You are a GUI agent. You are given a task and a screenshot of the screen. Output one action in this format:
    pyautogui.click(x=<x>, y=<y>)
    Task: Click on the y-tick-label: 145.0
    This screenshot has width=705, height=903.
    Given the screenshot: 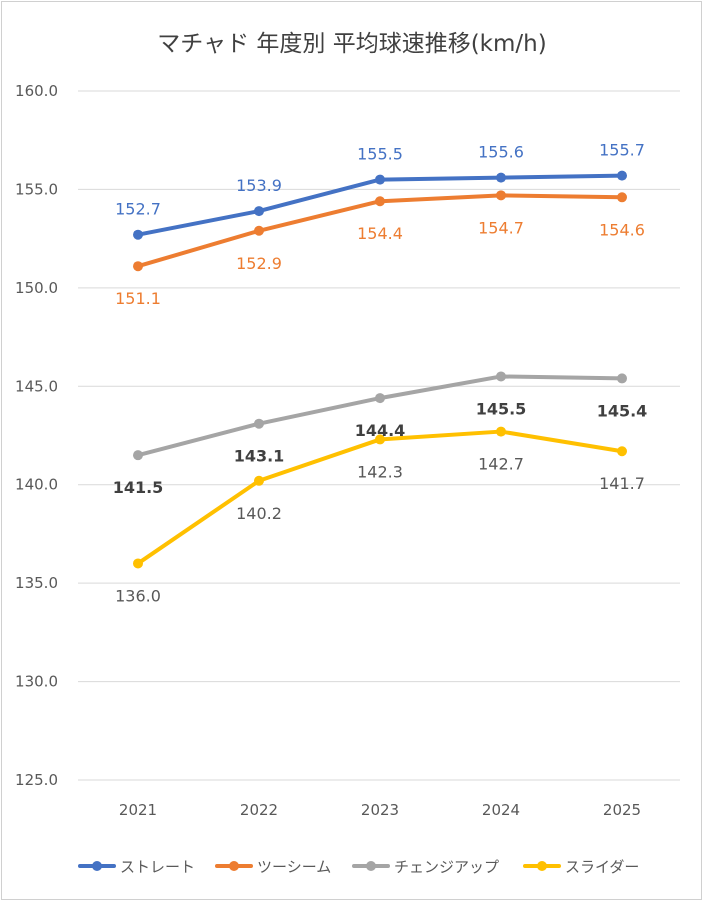 What is the action you would take?
    pyautogui.click(x=36, y=386)
    